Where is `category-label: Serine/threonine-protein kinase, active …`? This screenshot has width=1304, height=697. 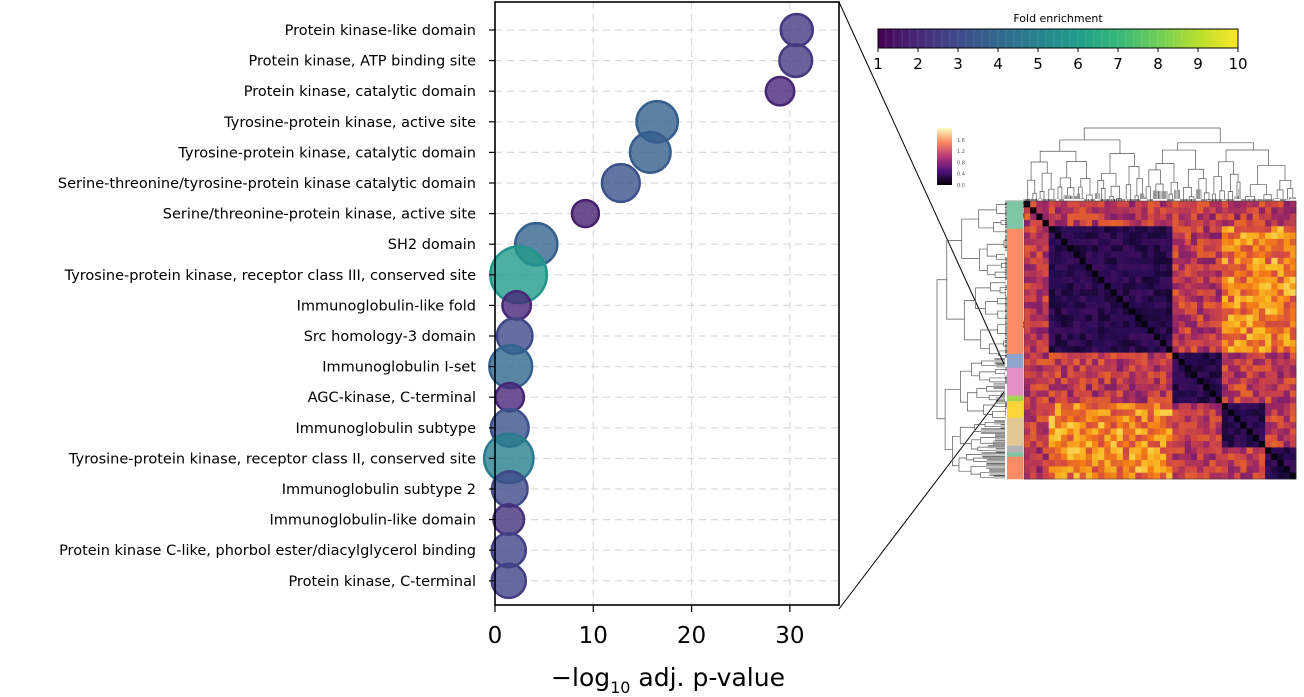
category-label: Serine/threonine-protein kinase, active … is located at coordinates (319, 215).